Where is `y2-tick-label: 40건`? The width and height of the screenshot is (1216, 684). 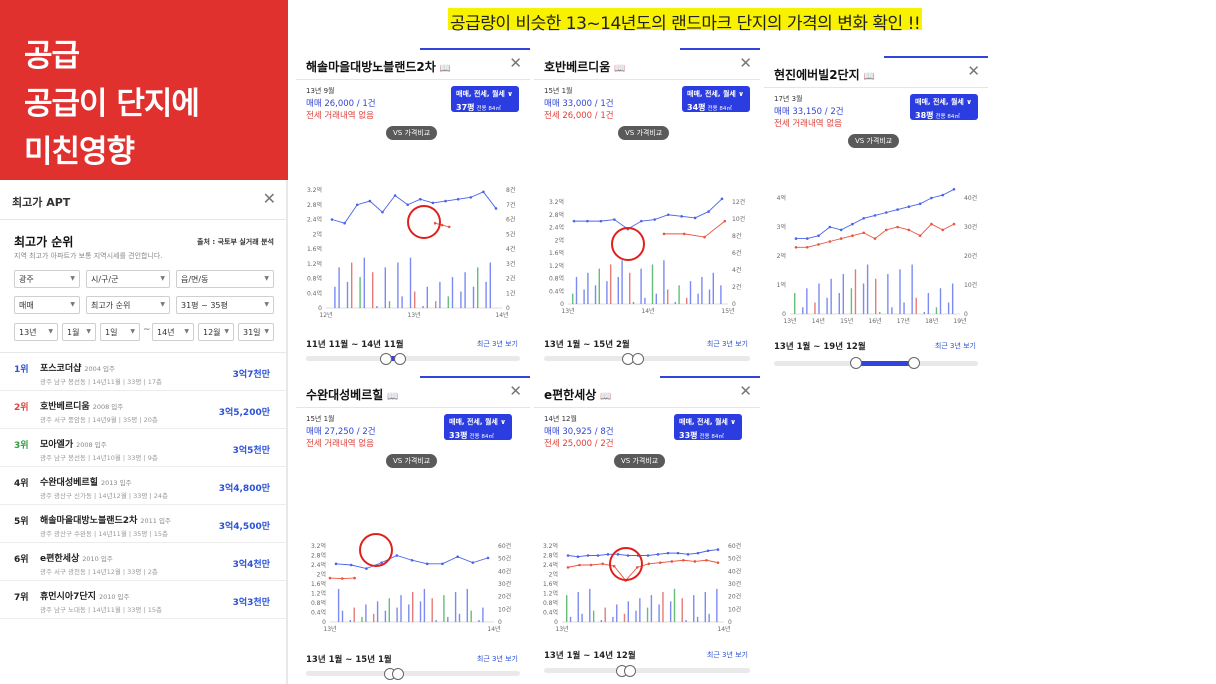
y2-tick-label: 40건 is located at coordinates (734, 571).